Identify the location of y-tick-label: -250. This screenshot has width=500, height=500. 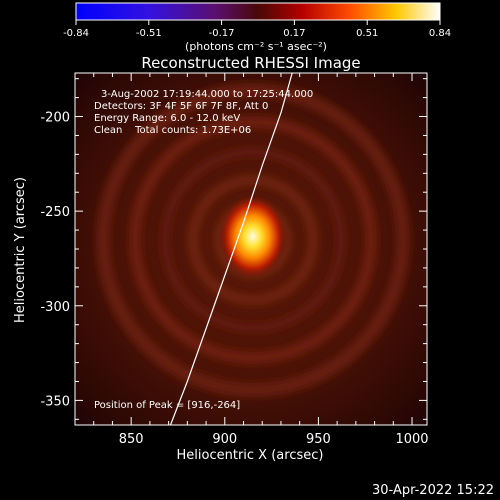
(55, 212).